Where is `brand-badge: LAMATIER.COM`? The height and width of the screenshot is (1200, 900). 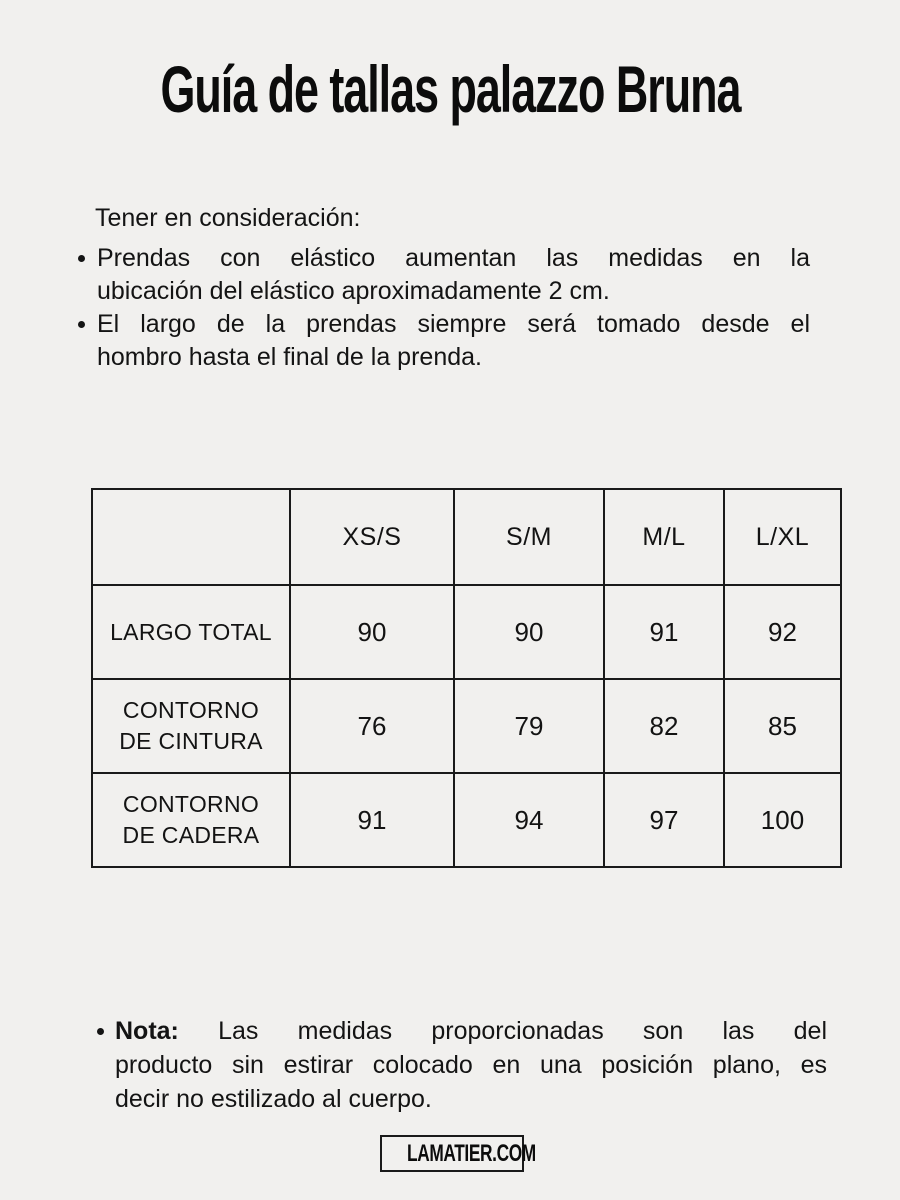
brand-badge: LAMATIER.COM is located at coordinates (458, 1153).